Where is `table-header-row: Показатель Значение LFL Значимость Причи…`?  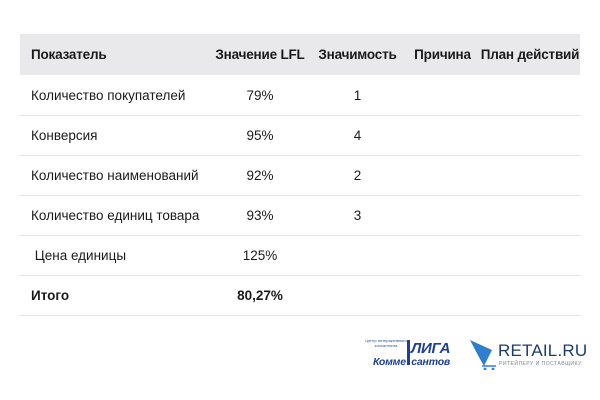
table-header-row: Показатель Значение LFL Значимость Причи… is located at coordinates (300, 54).